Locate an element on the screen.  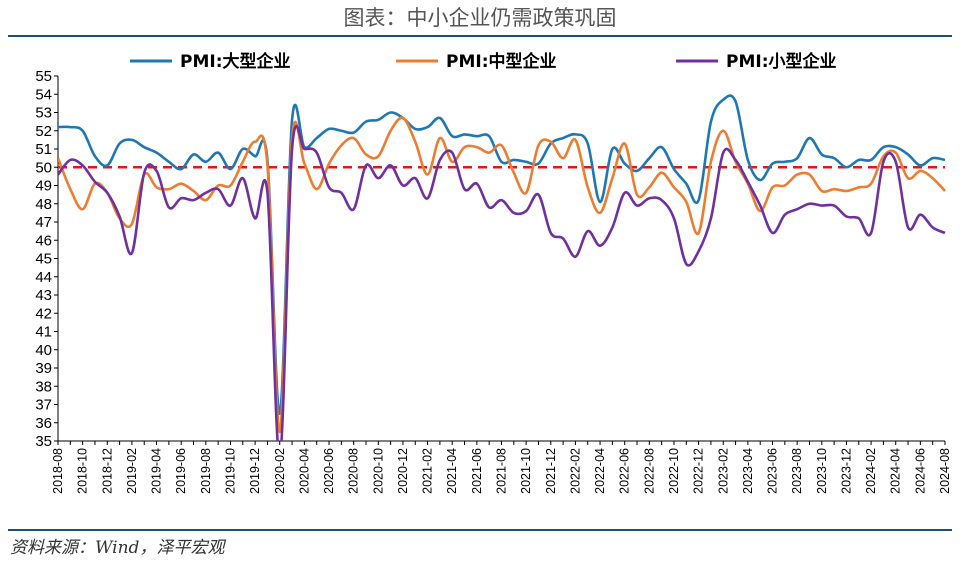
x-tick-label: 2023-10 is located at coordinates (822, 471).